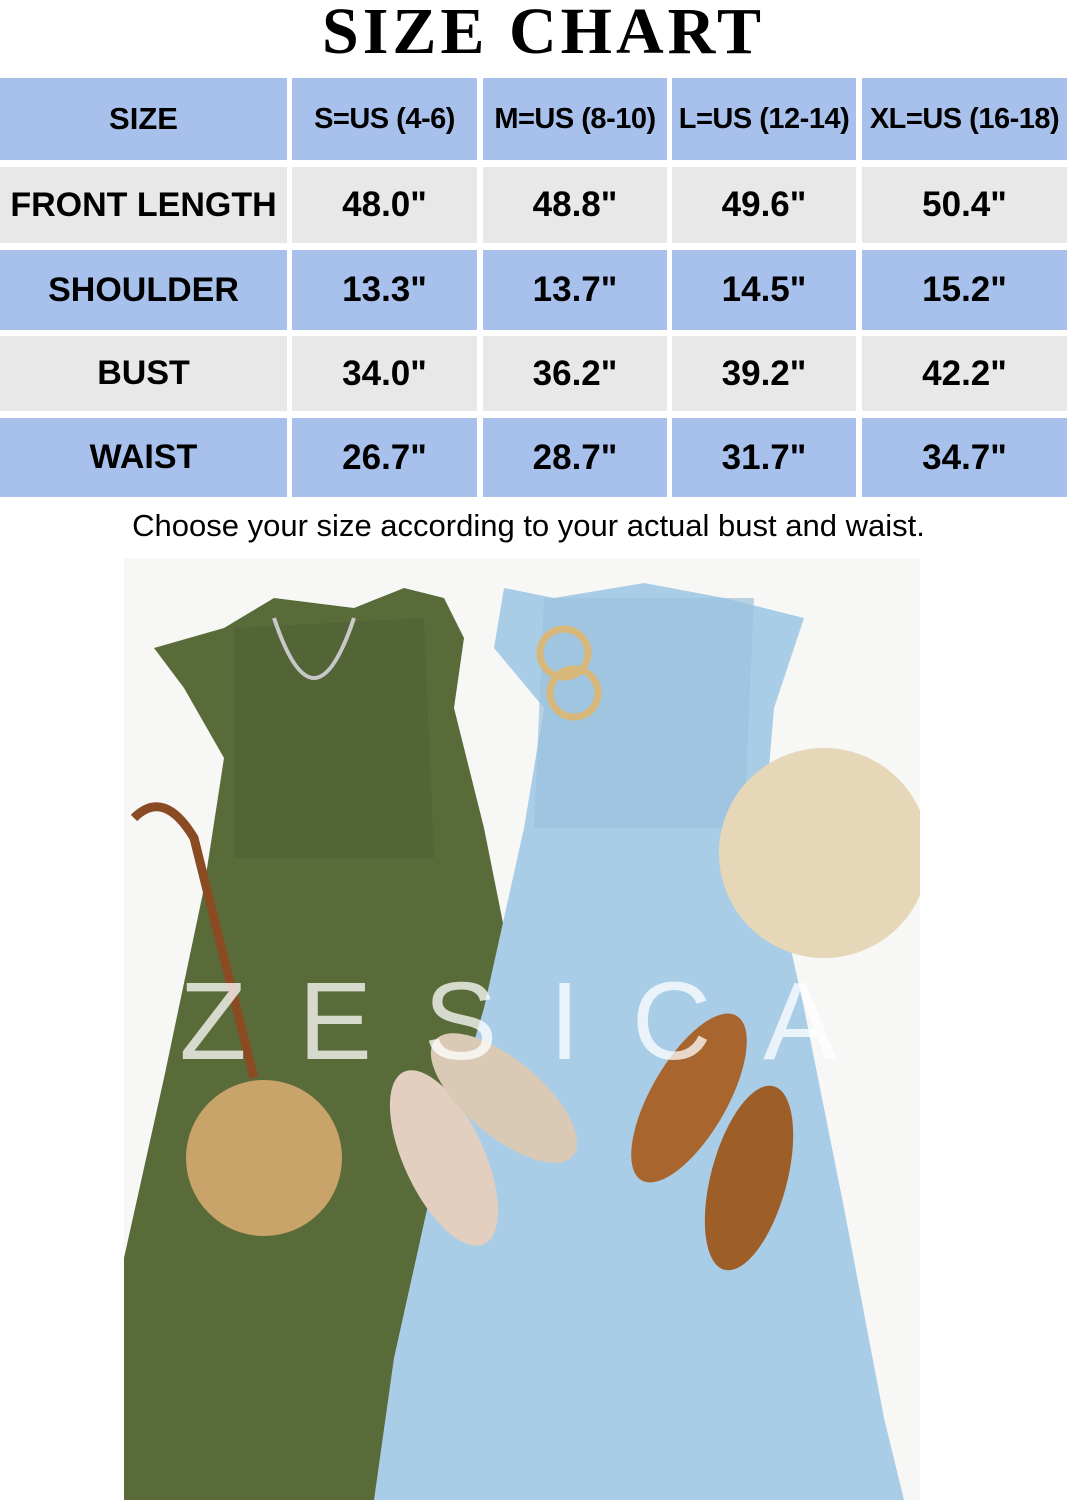 The width and height of the screenshot is (1067, 1500). What do you see at coordinates (264, 1158) in the screenshot?
I see `straw-bag` at bounding box center [264, 1158].